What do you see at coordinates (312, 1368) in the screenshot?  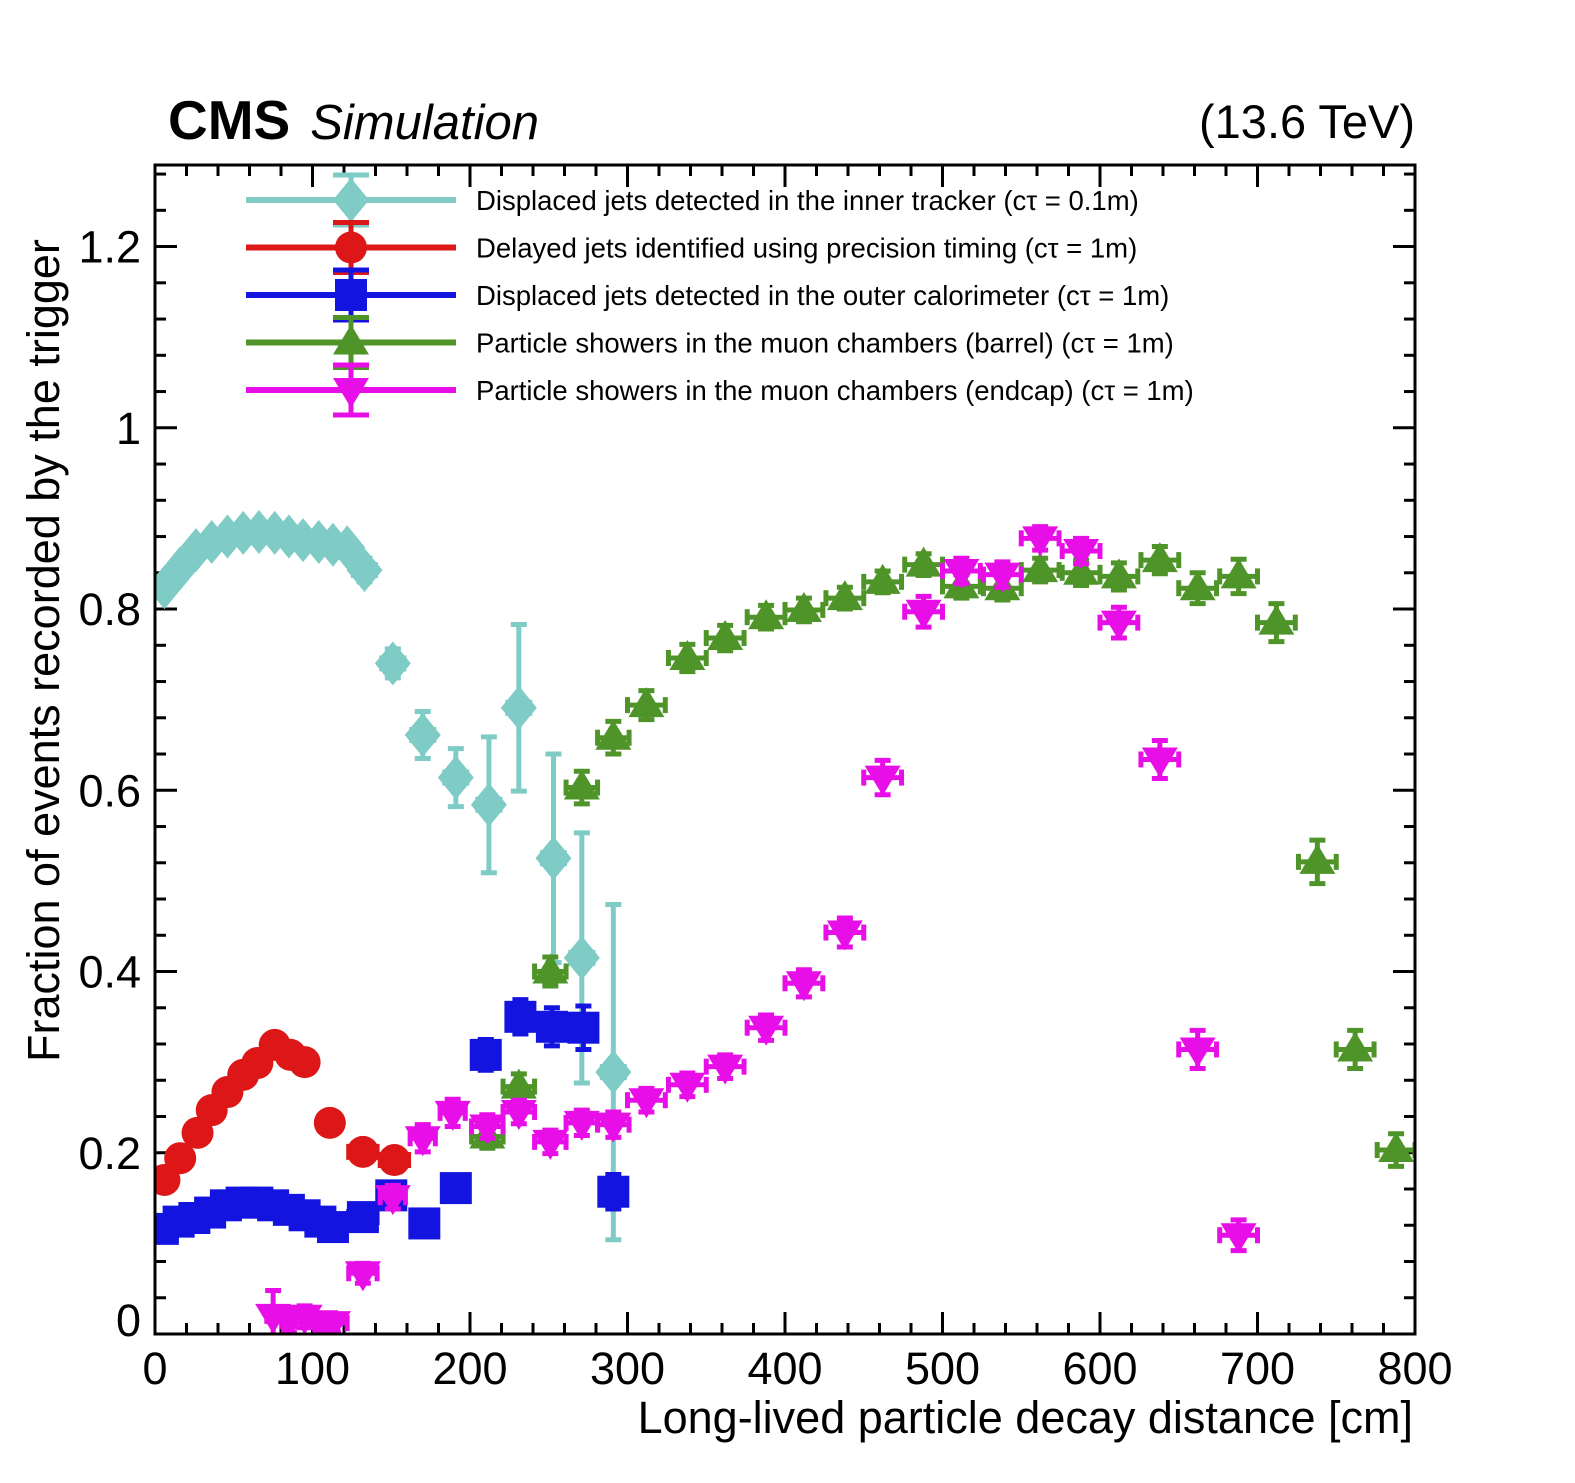 I see `x-tick-label: 100` at bounding box center [312, 1368].